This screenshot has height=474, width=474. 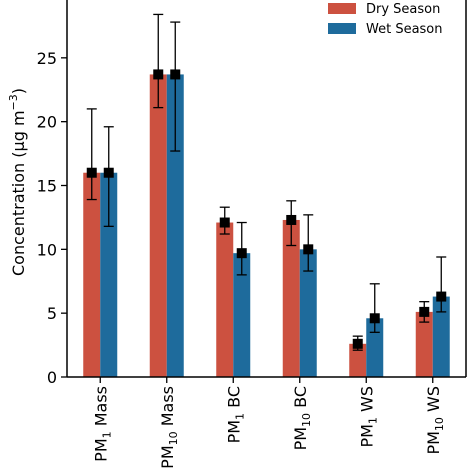 I want to click on y-tick-label: 25, so click(x=47, y=58).